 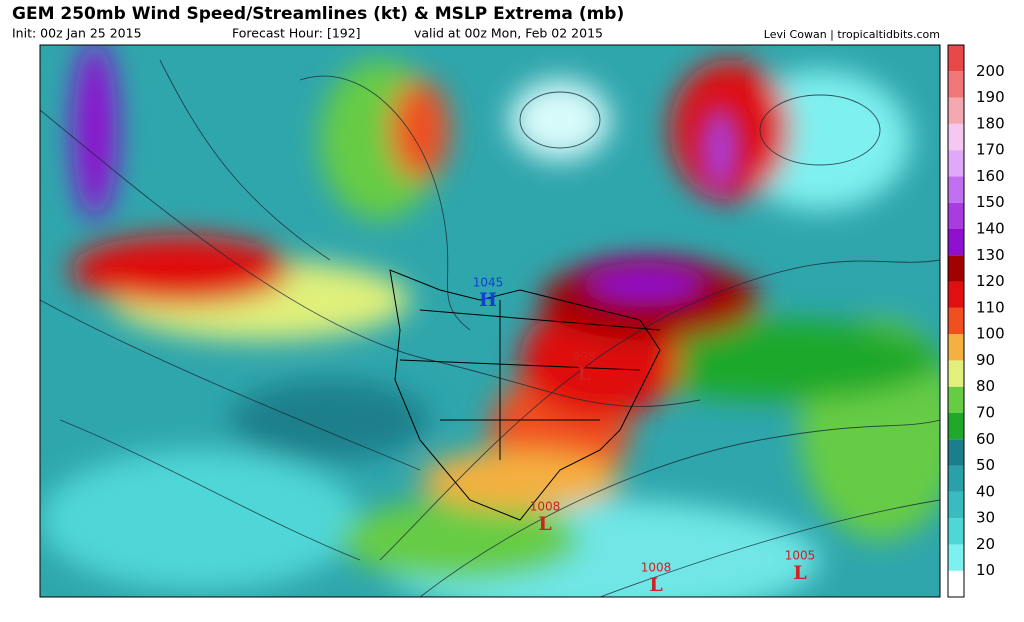 I want to click on init: Init: 00z Jan 25 2015, so click(x=77, y=33).